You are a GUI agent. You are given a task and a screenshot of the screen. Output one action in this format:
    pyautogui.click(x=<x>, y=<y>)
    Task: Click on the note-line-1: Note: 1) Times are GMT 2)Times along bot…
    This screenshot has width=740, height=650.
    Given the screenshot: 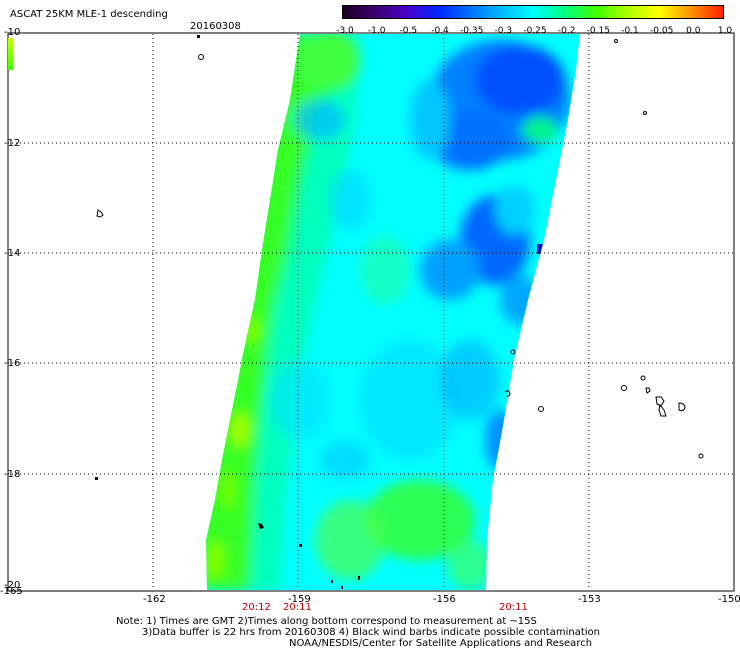 What is the action you would take?
    pyautogui.click(x=326, y=621)
    